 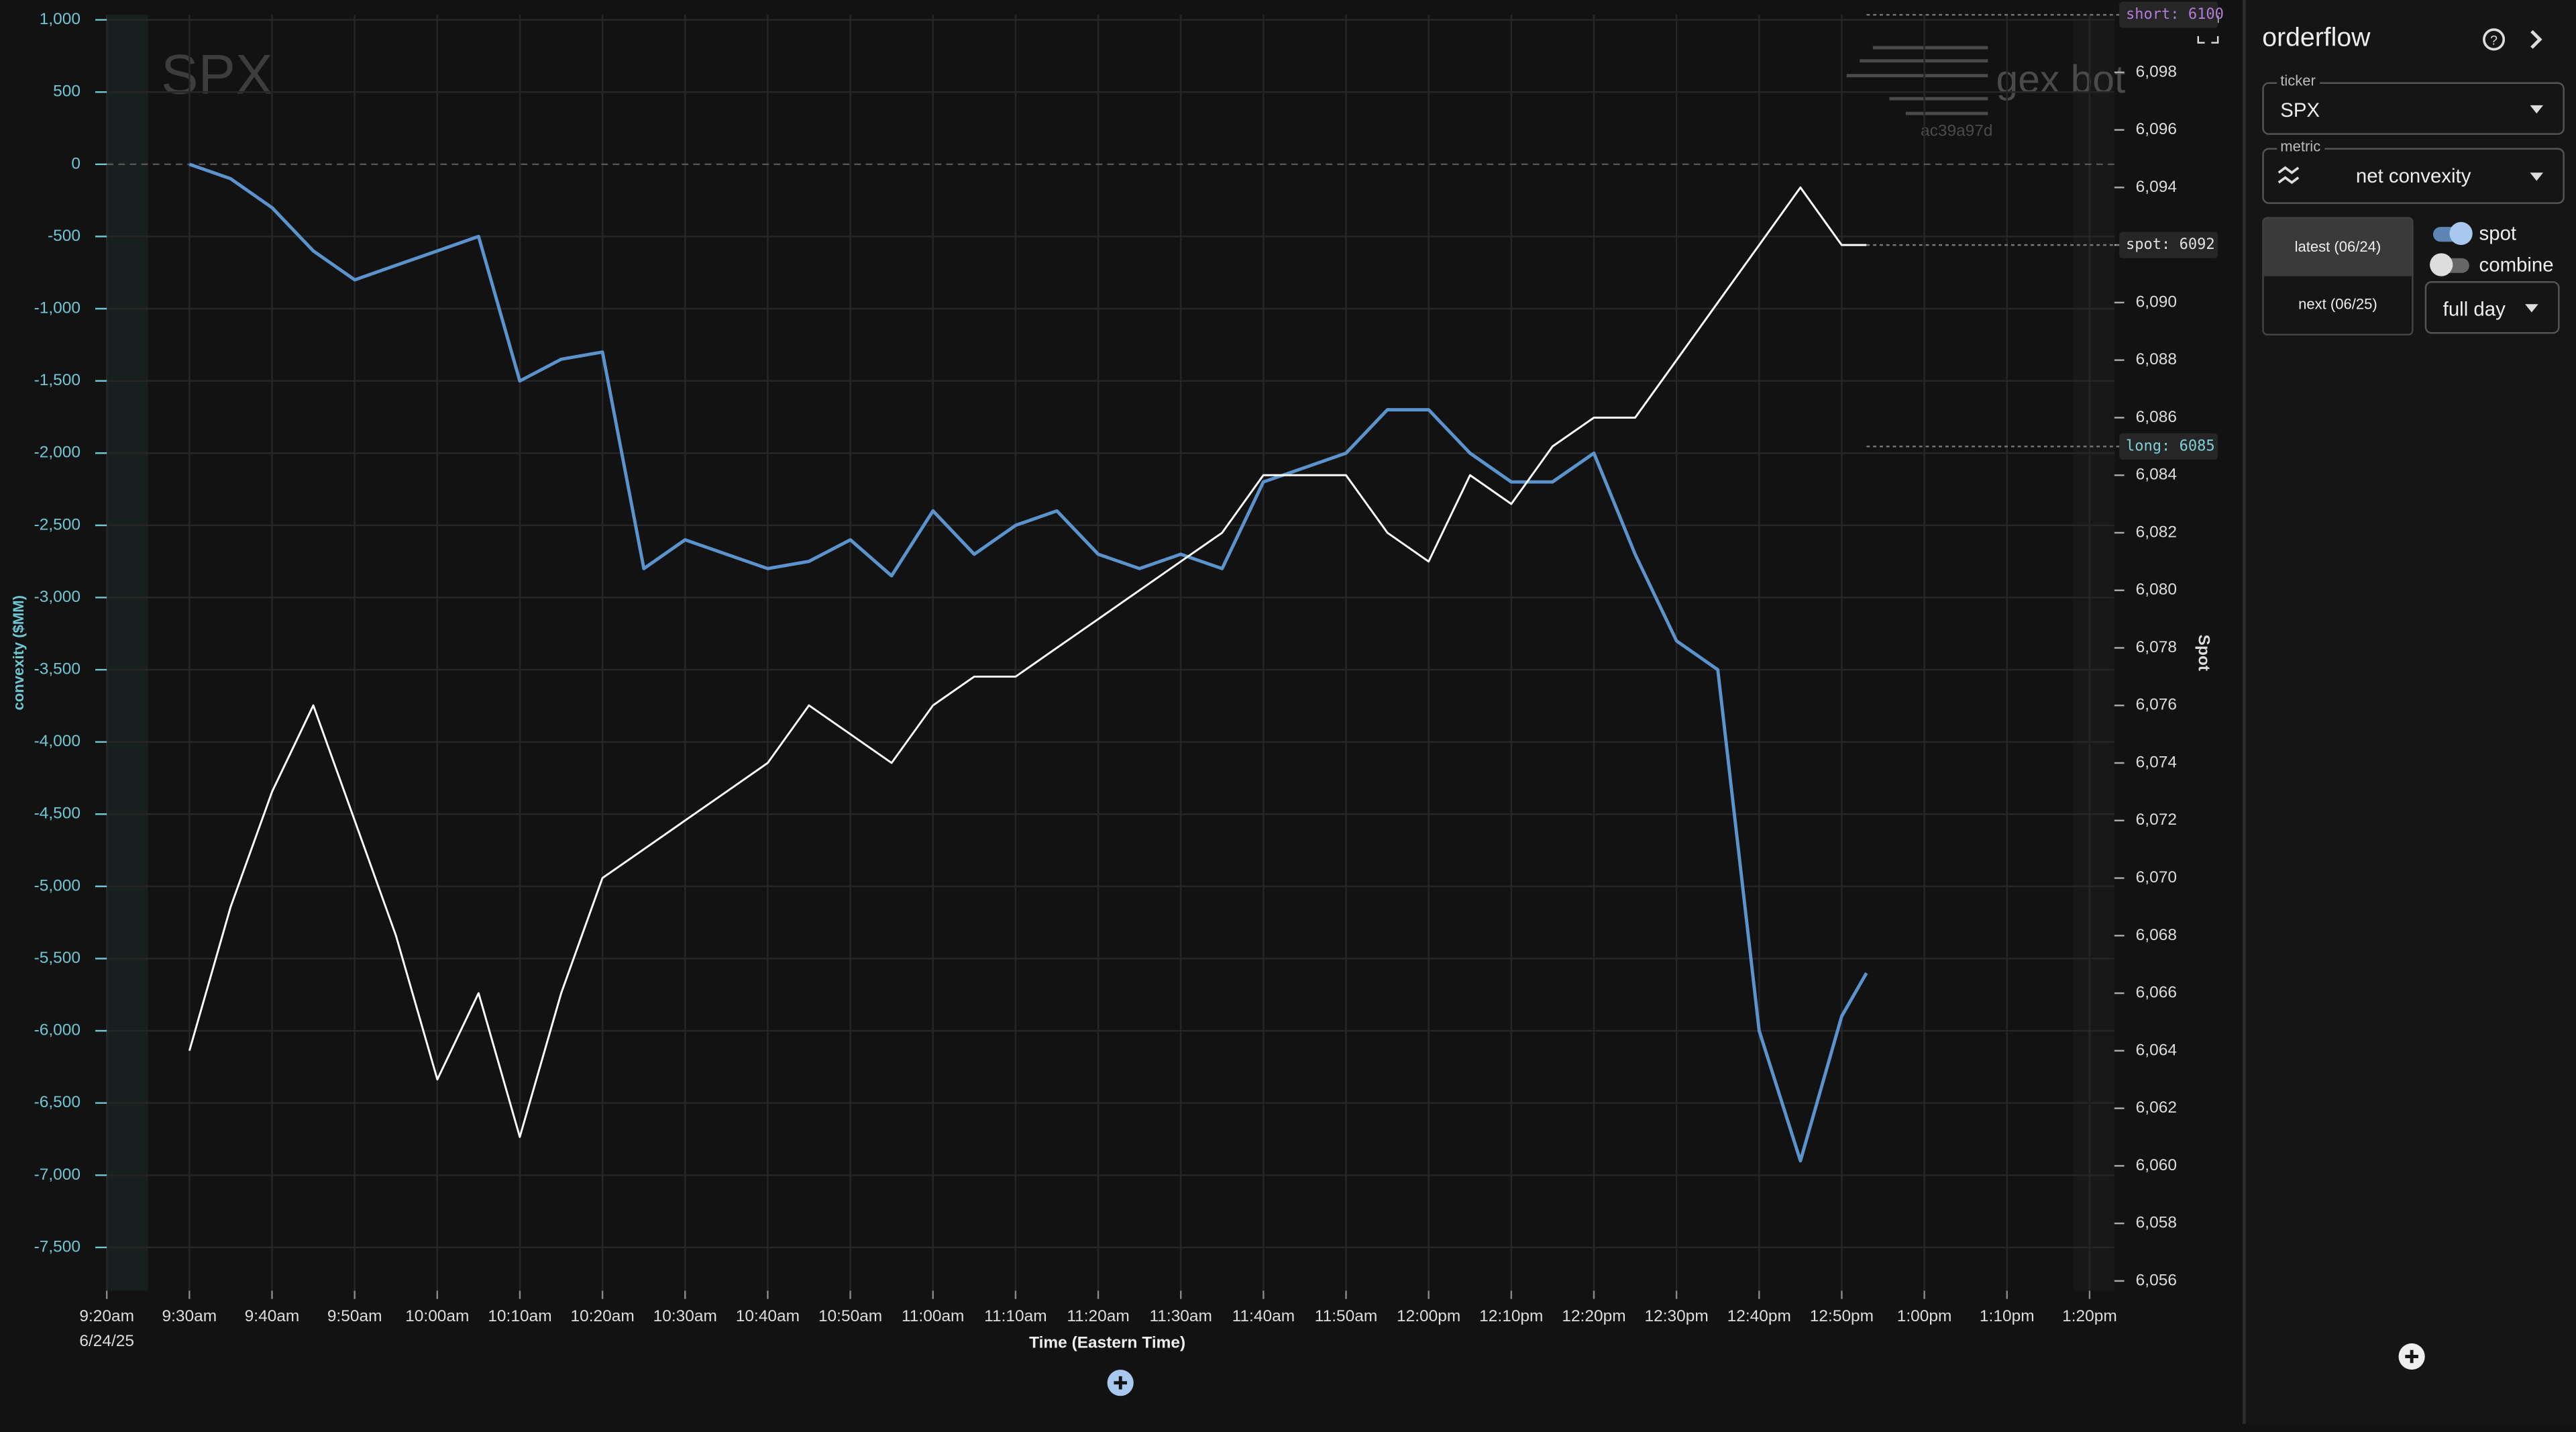 I want to click on level-label: long: 6085, so click(x=2170, y=446).